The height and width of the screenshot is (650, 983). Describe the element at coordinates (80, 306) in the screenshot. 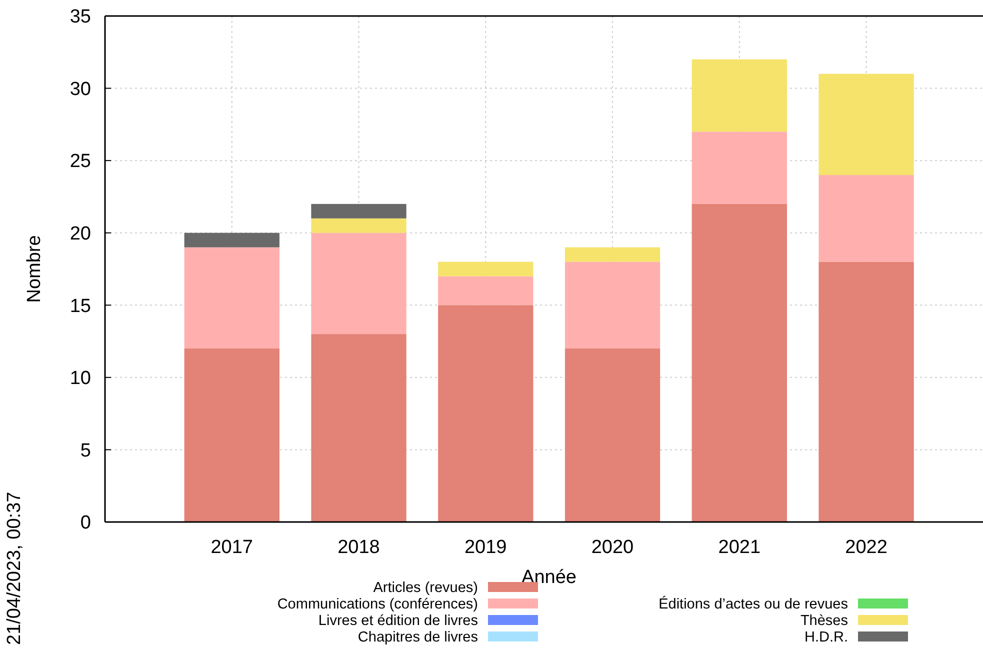

I see `y-tick-label: 15` at that location.